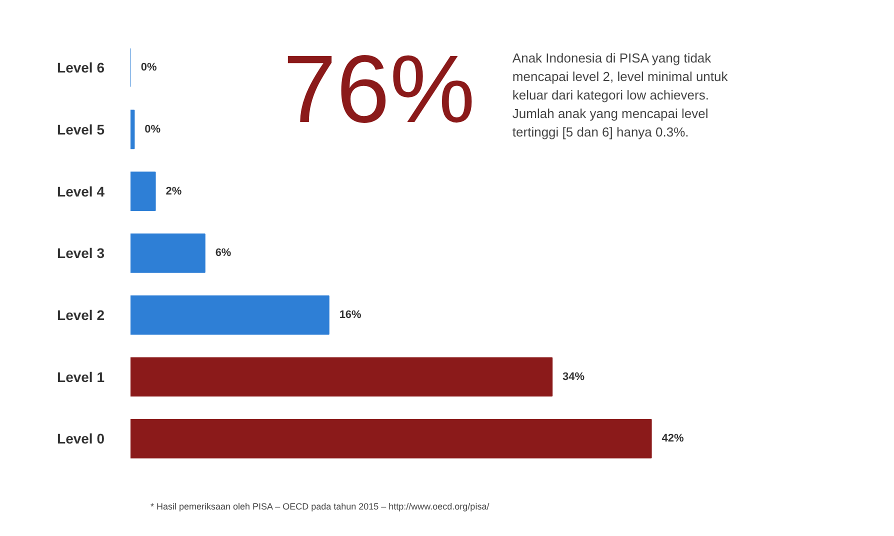 The height and width of the screenshot is (536, 894). Describe the element at coordinates (350, 315) in the screenshot. I see `data-label: 16%` at that location.